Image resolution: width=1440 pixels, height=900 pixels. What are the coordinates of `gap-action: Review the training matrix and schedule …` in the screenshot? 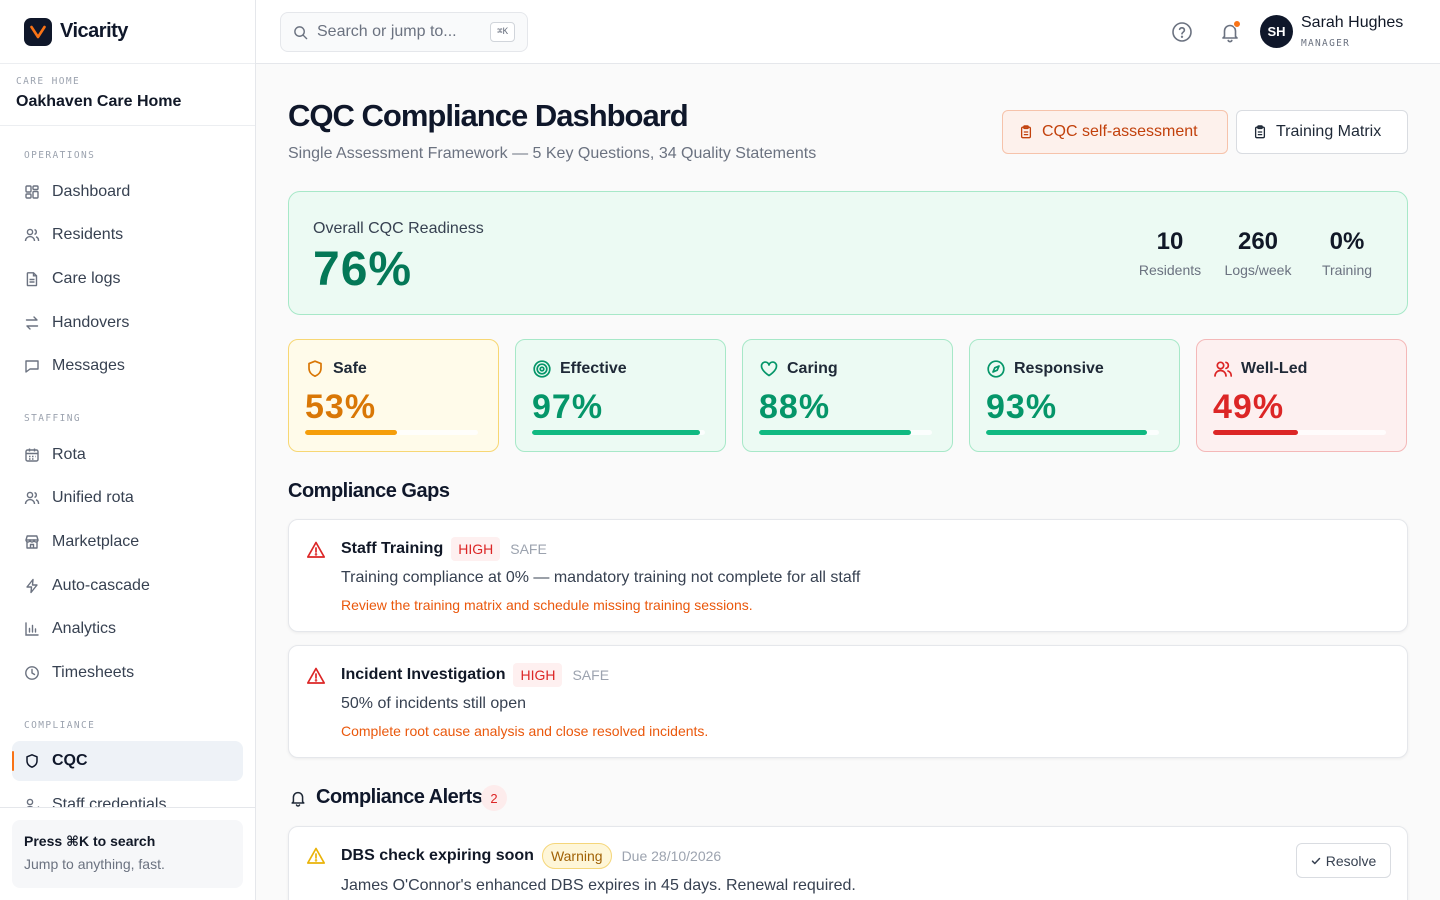 It's located at (547, 605).